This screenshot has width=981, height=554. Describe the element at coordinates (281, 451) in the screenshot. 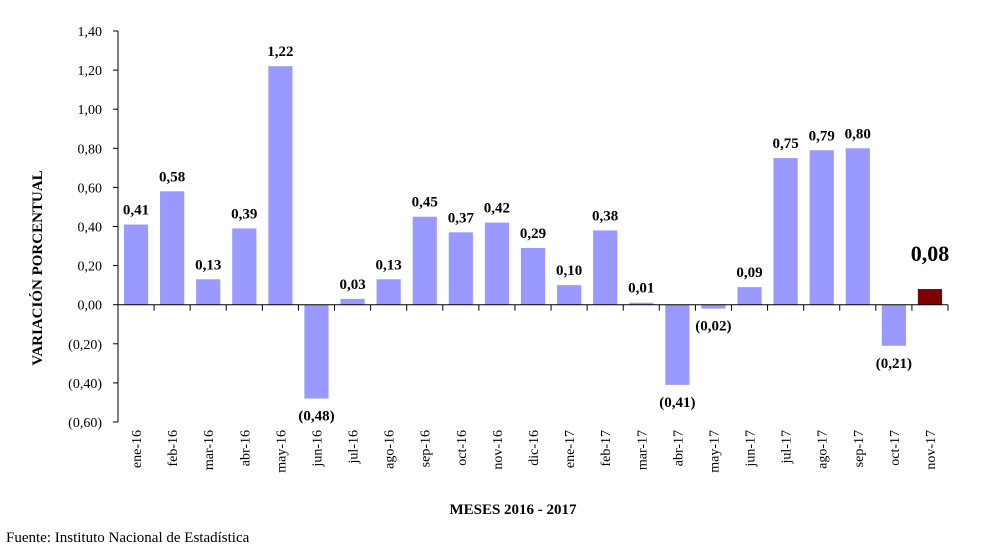

I see `x-tick-label: may-16` at that location.